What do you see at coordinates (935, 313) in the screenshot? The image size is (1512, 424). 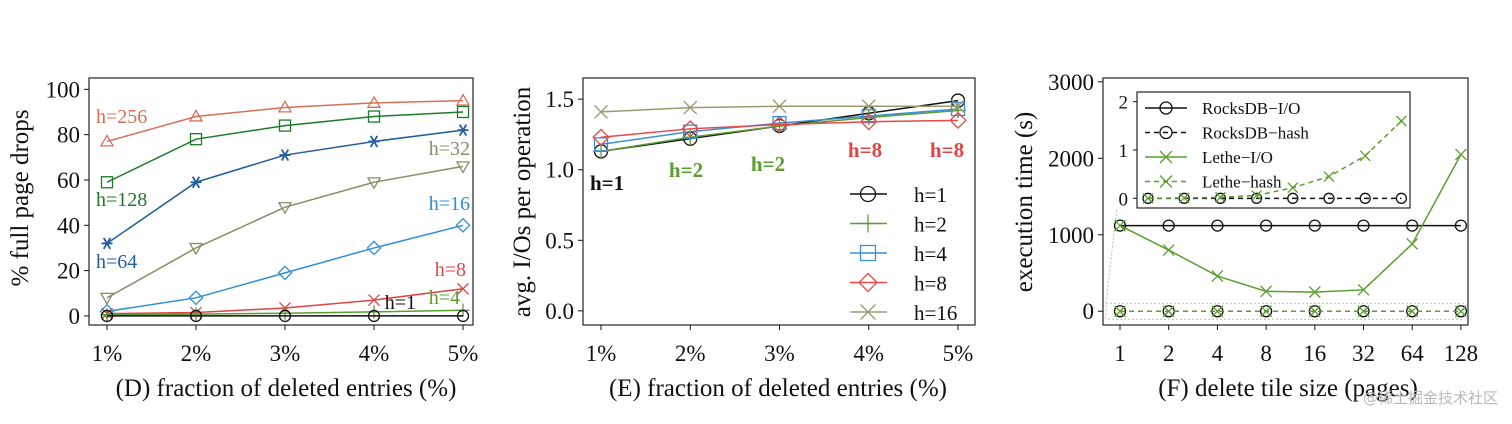 I see `chart-E-legend-label: h=16` at bounding box center [935, 313].